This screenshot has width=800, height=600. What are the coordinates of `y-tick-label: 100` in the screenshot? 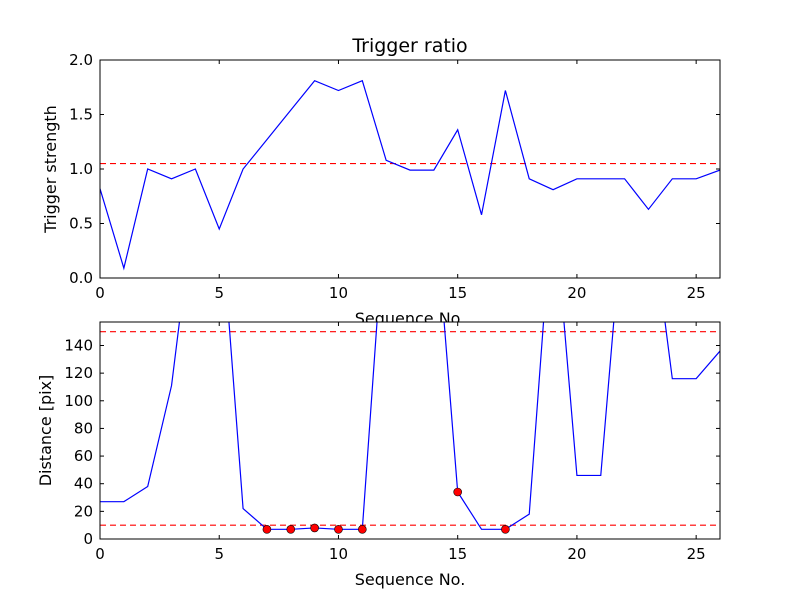 It's located at (78, 401).